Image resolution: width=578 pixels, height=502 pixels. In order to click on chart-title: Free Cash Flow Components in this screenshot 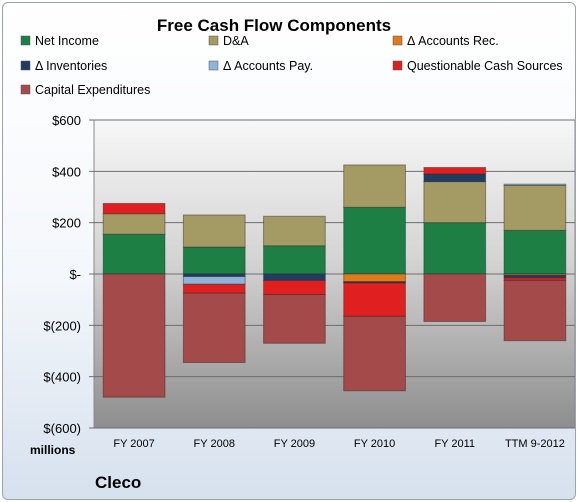, I will do `click(274, 25)`.